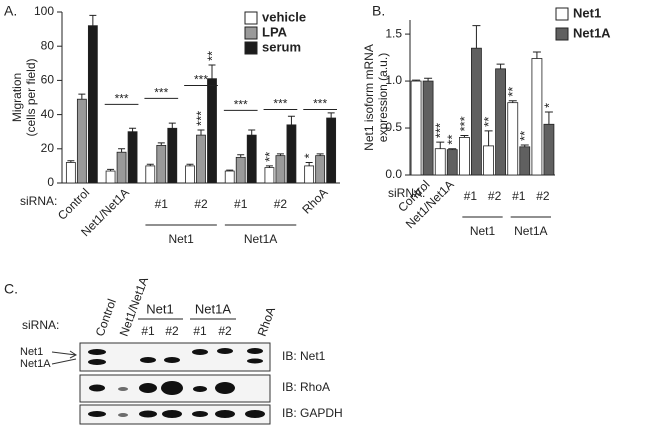 This screenshot has height=425, width=650. What do you see at coordinates (306, 387) in the screenshot?
I see `row-label: IB: RhoA` at bounding box center [306, 387].